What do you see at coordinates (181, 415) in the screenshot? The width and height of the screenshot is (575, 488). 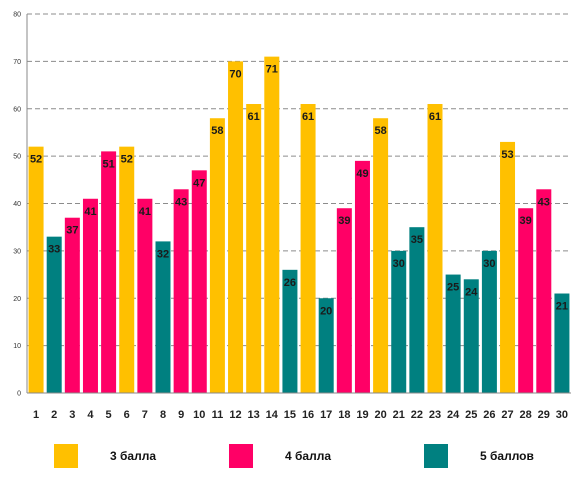 I see `x-tick-label-9: 9` at bounding box center [181, 415].